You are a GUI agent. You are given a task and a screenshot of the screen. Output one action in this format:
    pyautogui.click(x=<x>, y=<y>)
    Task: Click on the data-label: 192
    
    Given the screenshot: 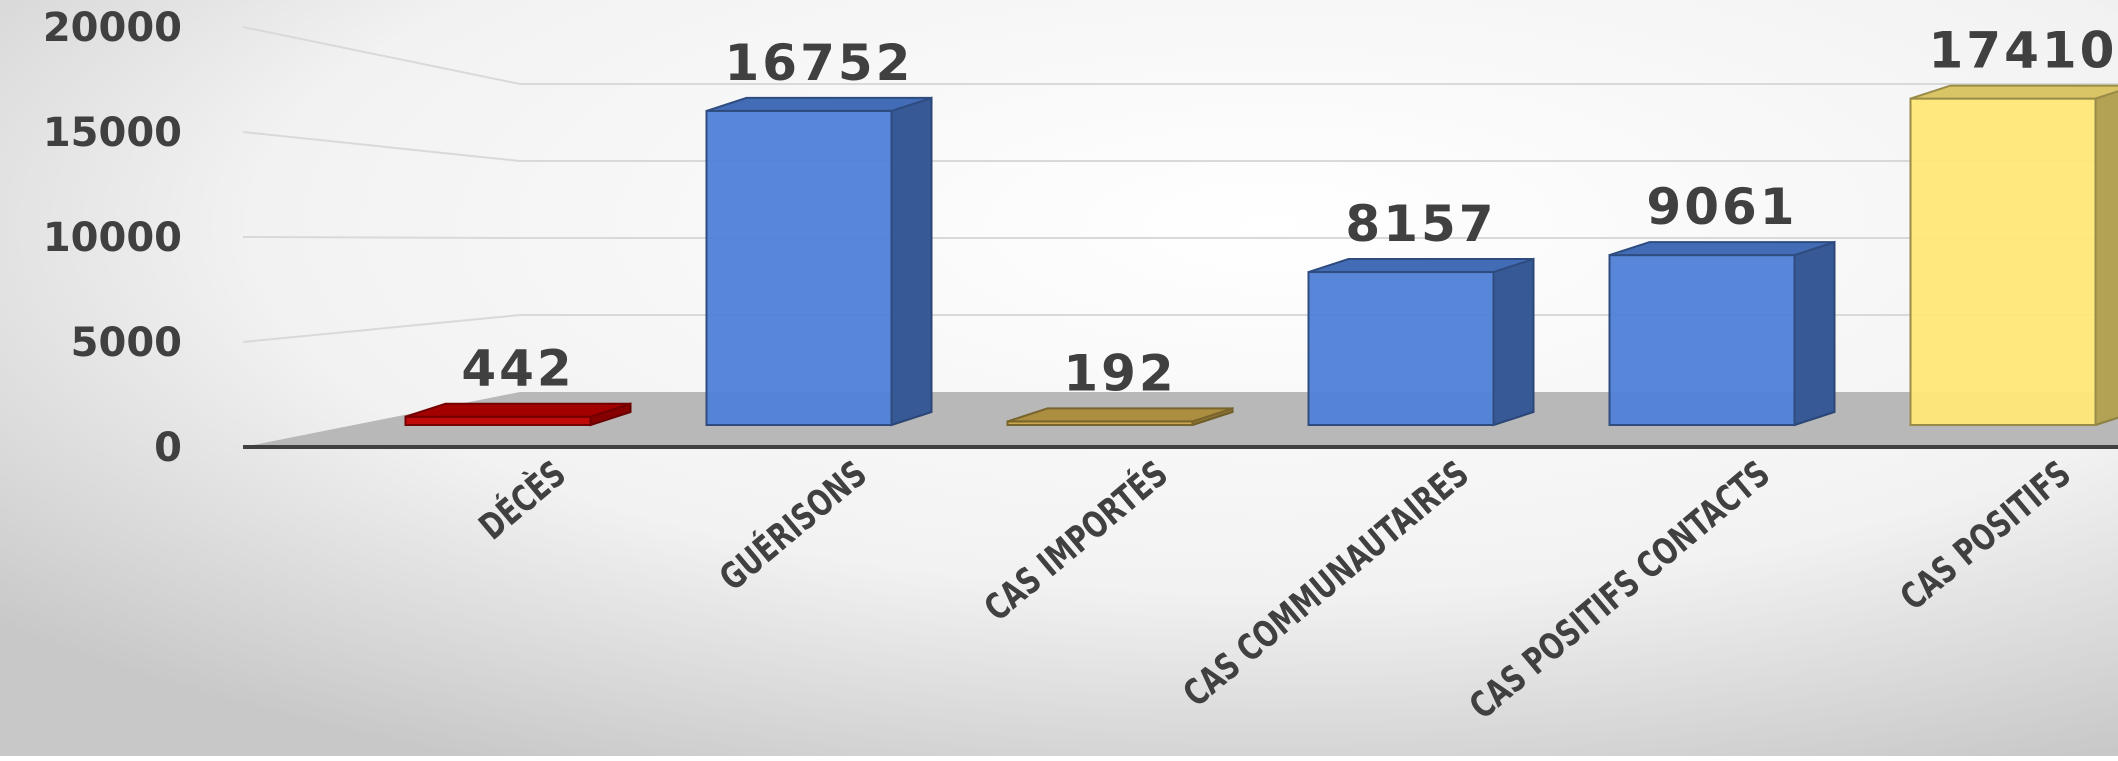 What is the action you would take?
    pyautogui.click(x=1119, y=373)
    